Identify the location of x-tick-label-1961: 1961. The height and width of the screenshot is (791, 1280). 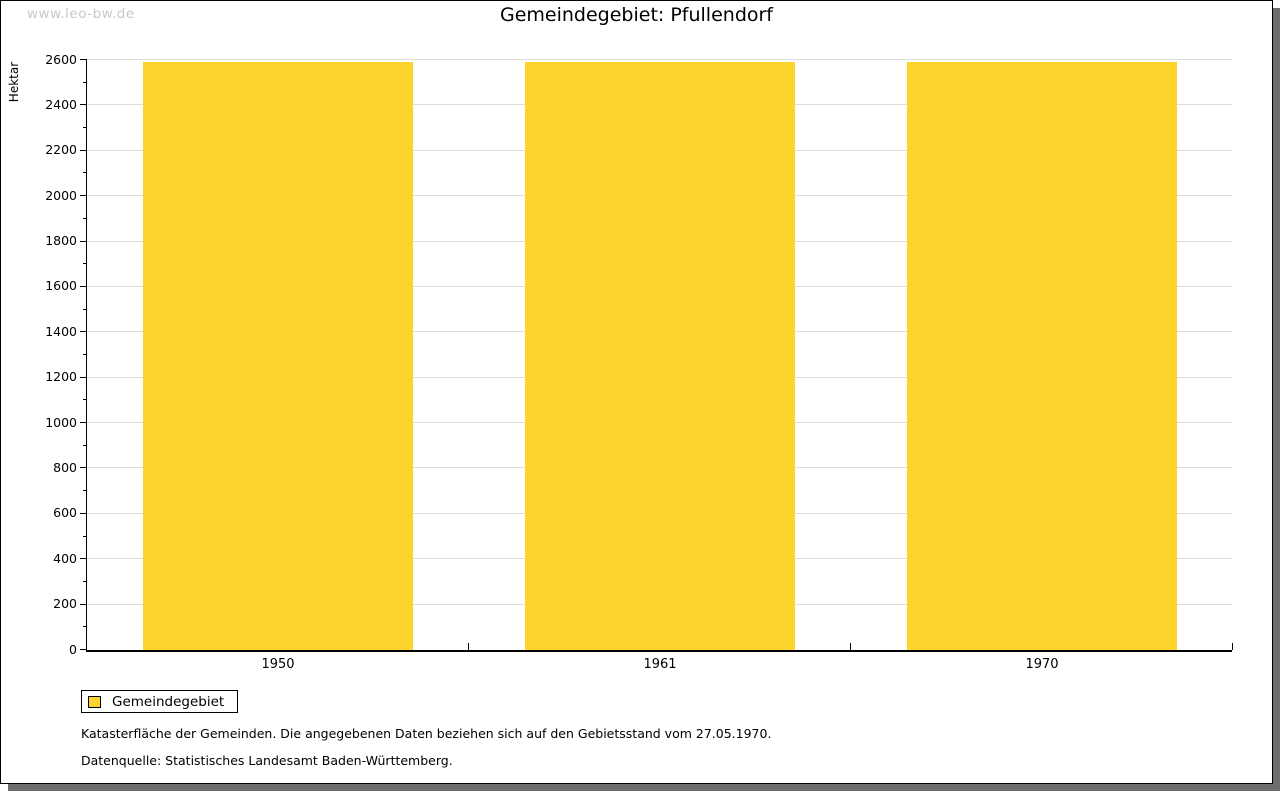
(660, 664).